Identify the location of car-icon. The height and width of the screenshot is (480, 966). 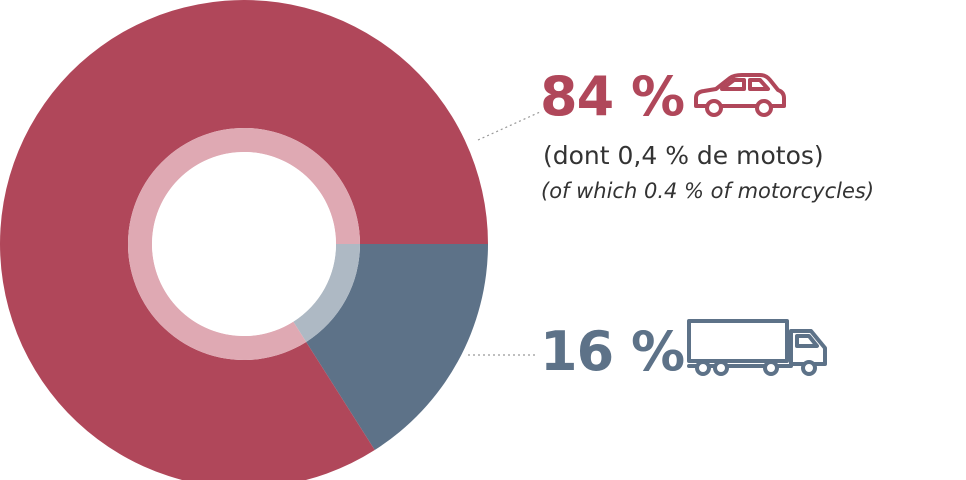
(740, 95).